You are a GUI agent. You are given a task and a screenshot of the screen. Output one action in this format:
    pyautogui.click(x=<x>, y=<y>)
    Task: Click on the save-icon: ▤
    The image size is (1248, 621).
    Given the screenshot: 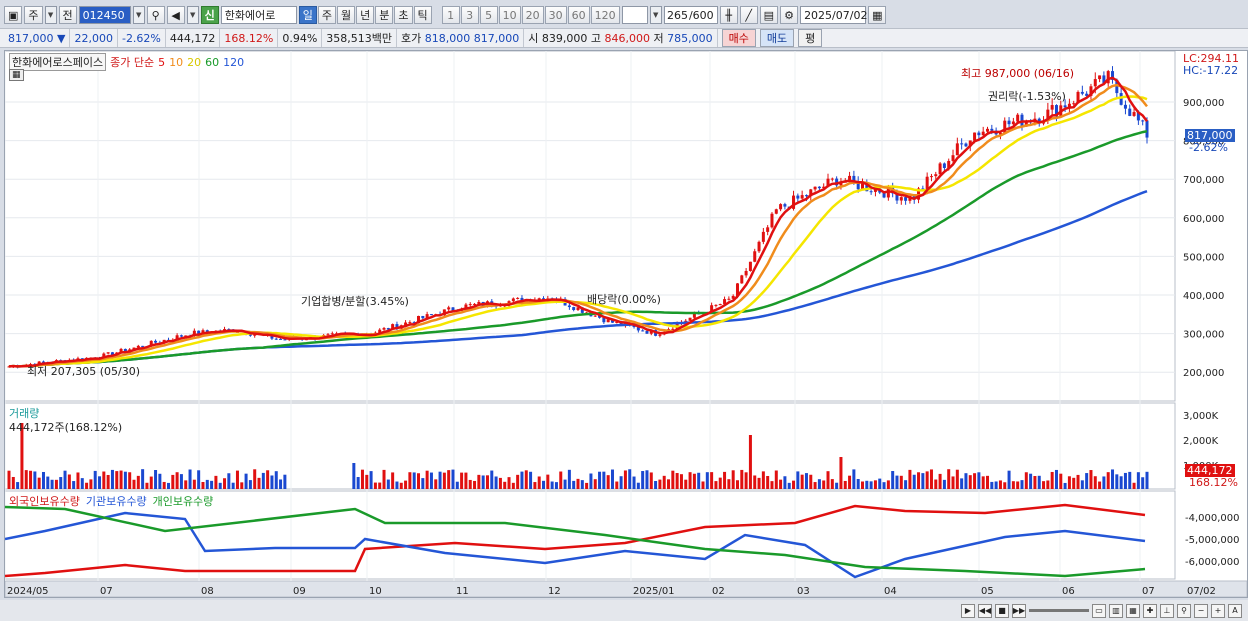 What is the action you would take?
    pyautogui.click(x=769, y=15)
    